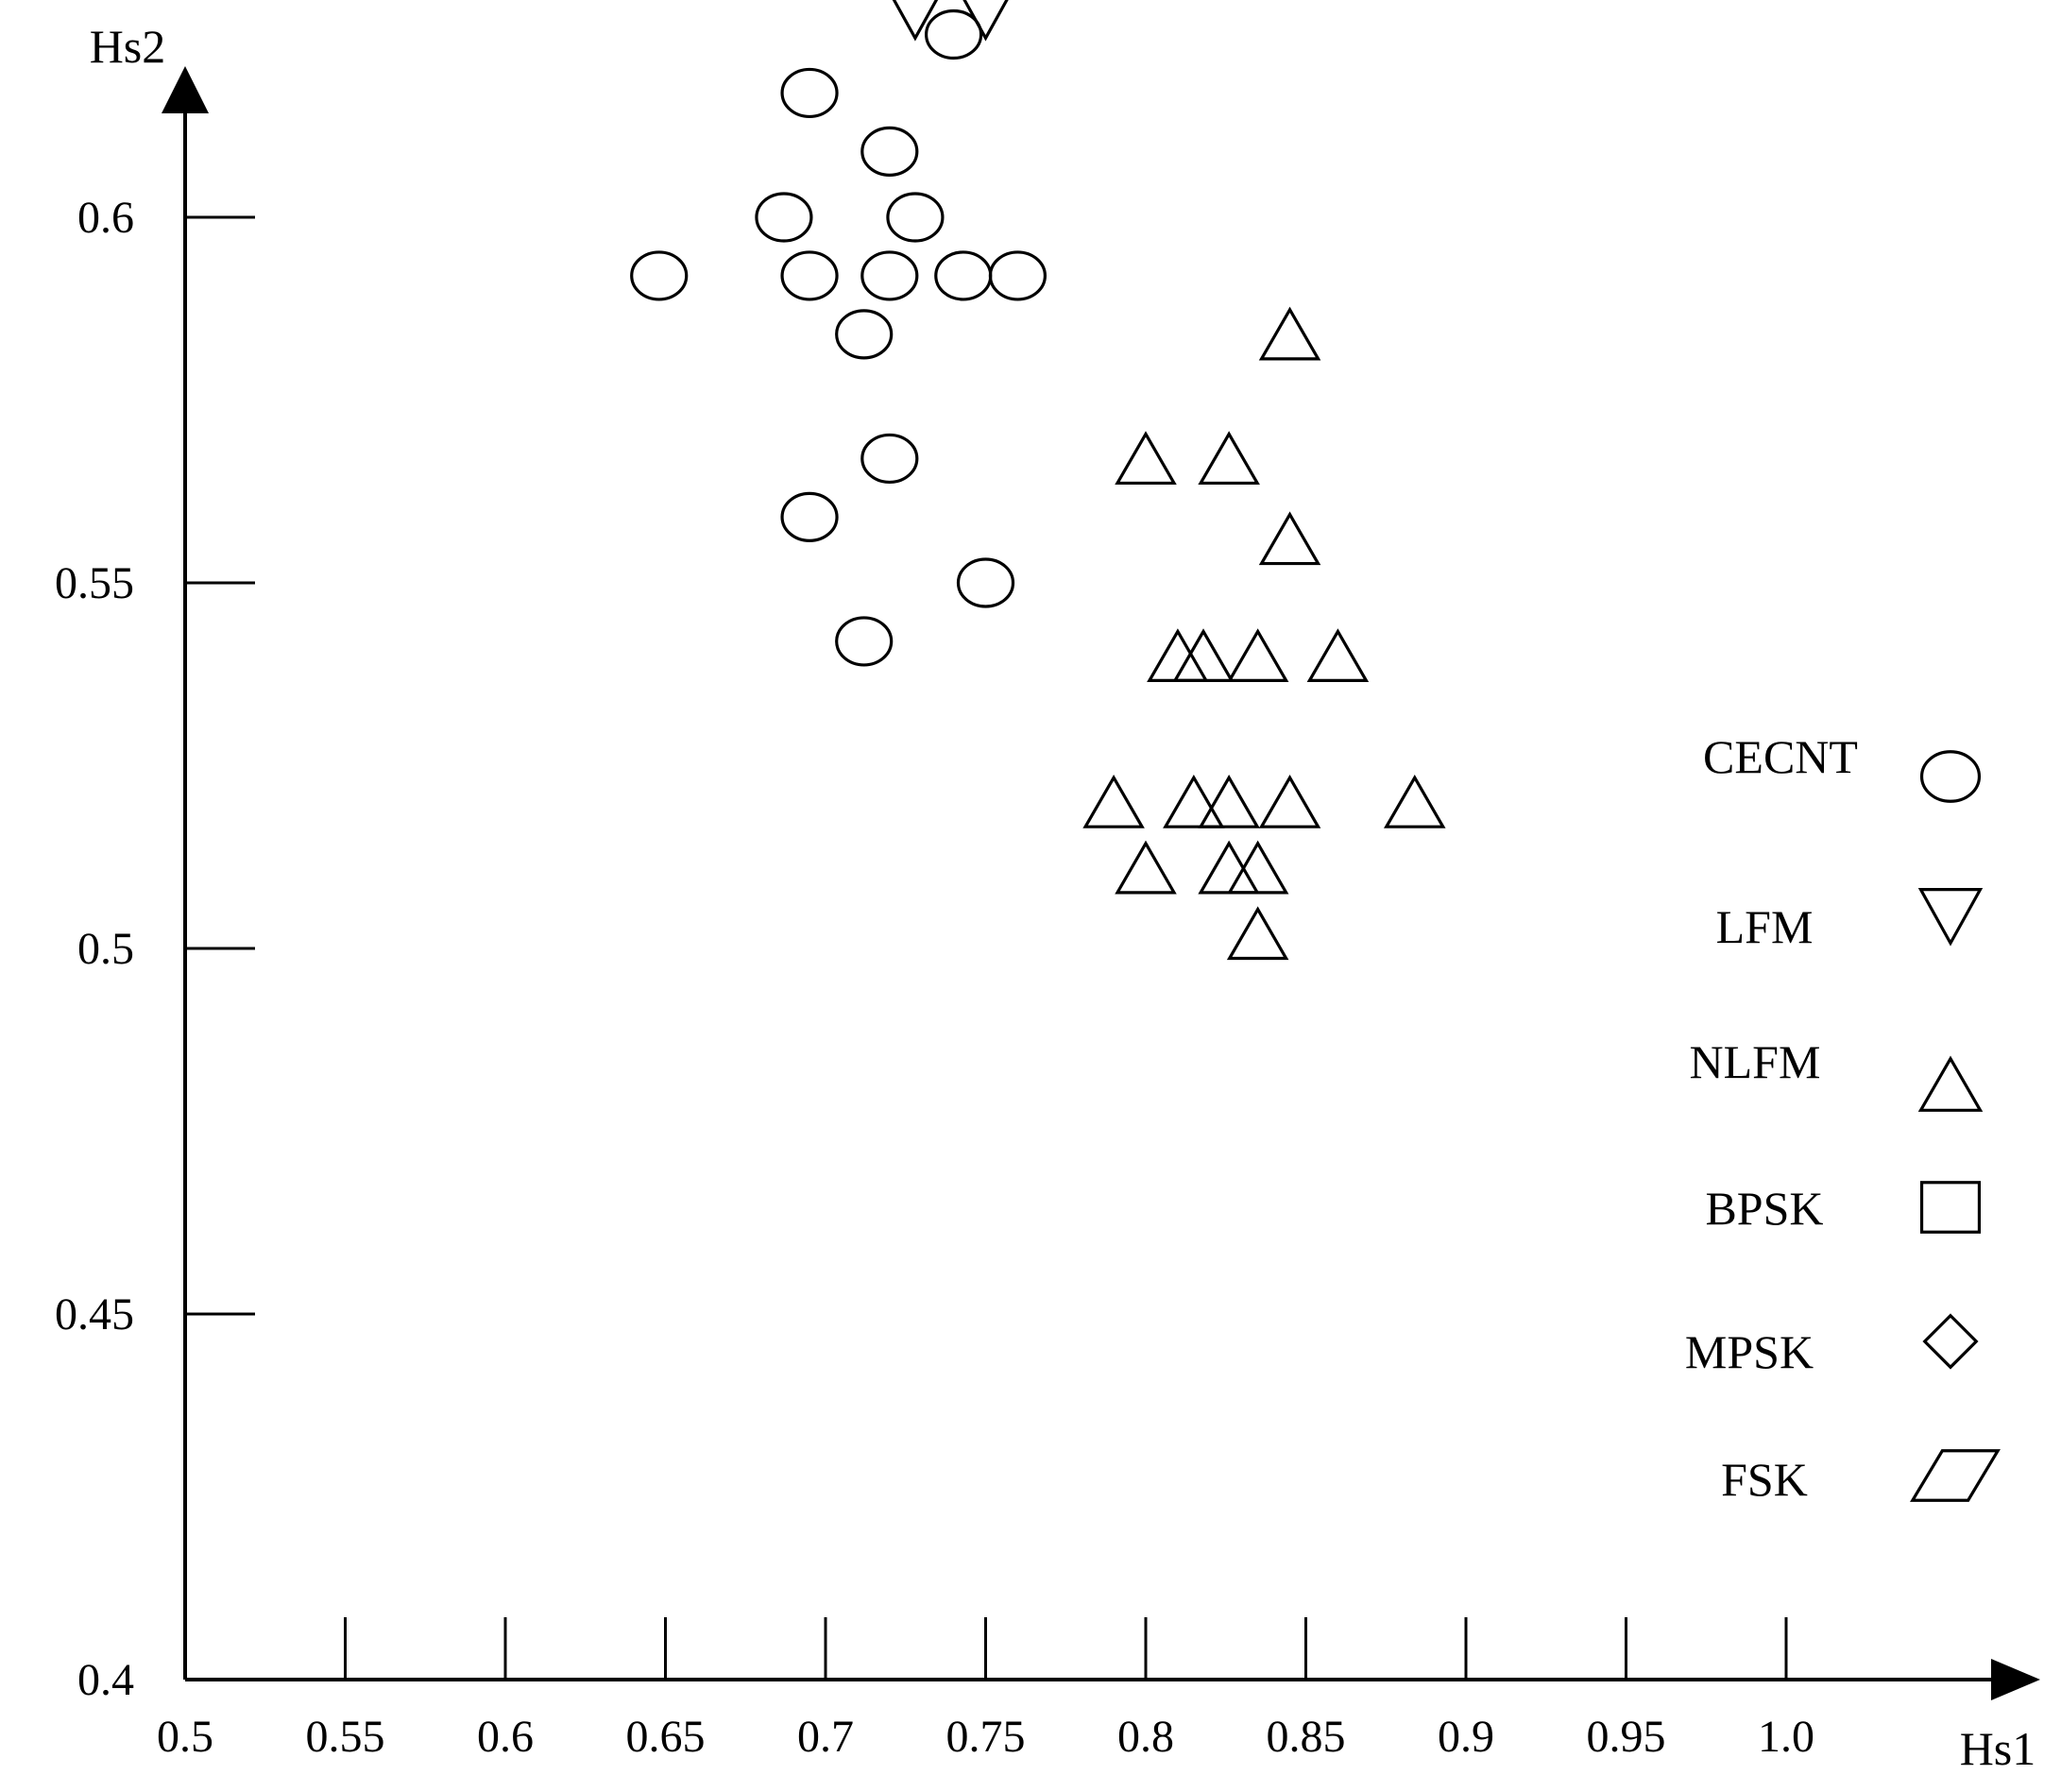 Image resolution: width=2061 pixels, height=1792 pixels. Describe the element at coordinates (1950, 1341) in the screenshot. I see `legend-symbol-mpsk` at that location.